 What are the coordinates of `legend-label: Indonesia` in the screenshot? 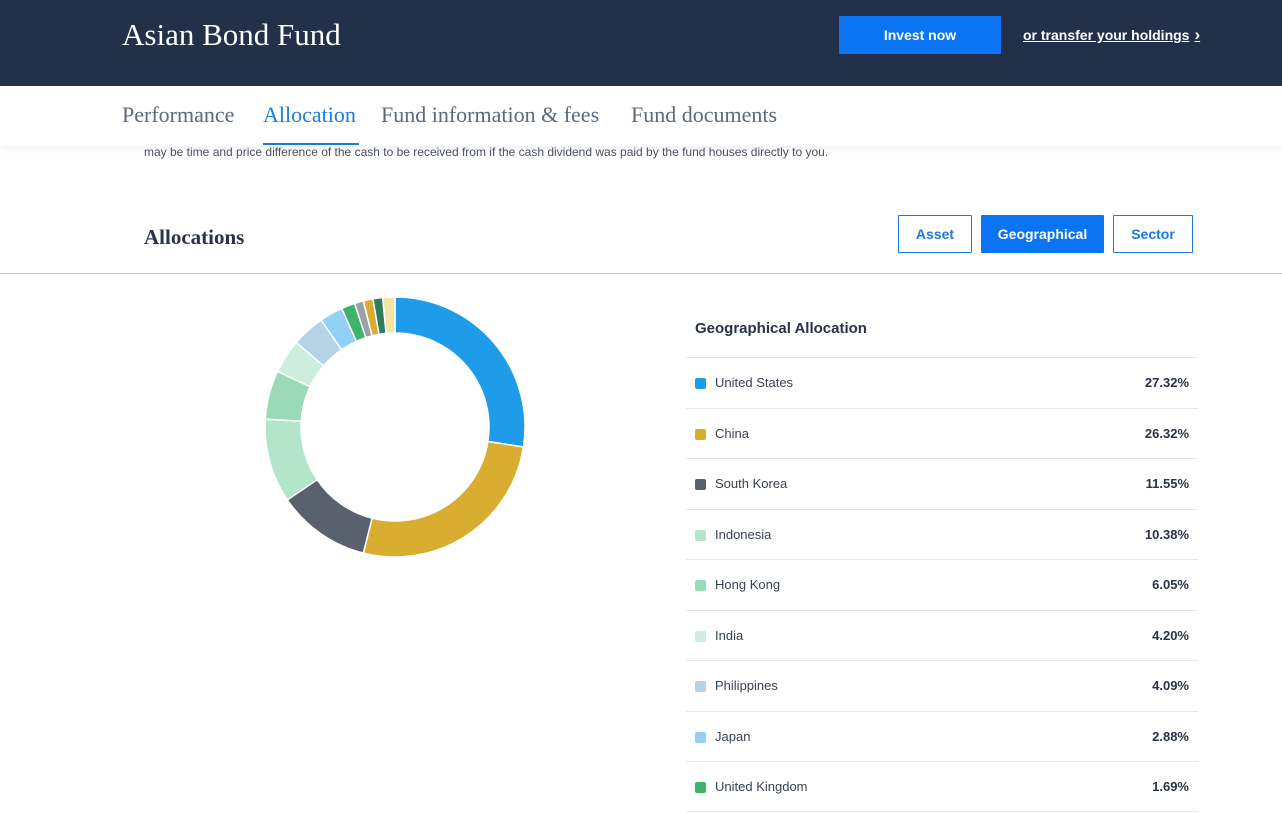 It's located at (743, 534).